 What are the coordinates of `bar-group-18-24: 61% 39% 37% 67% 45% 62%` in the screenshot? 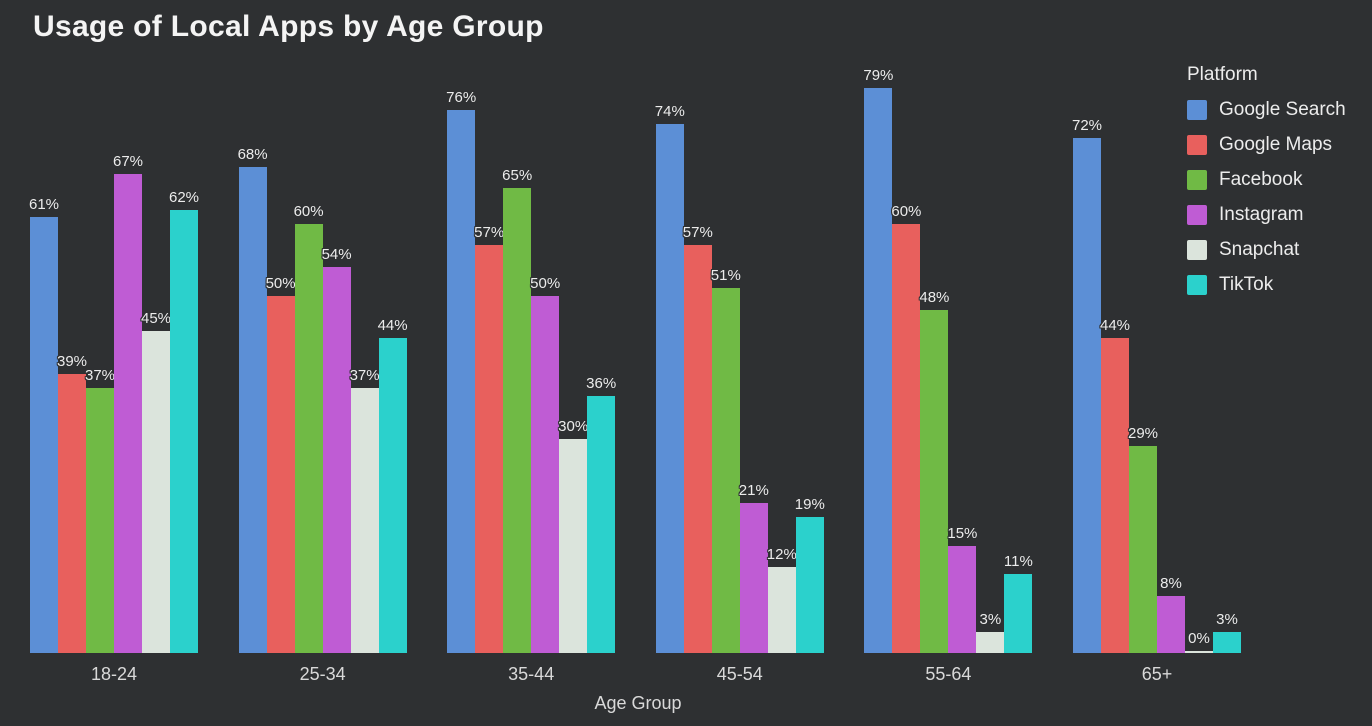 It's located at (114, 403).